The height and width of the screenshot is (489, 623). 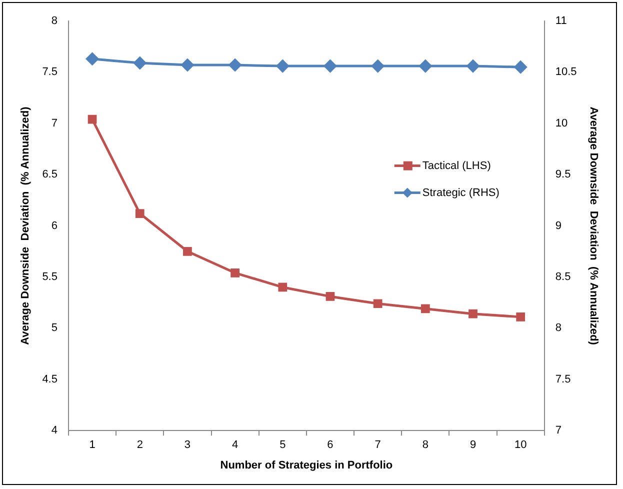 I want to click on y-tick-label: 6, so click(x=54, y=226).